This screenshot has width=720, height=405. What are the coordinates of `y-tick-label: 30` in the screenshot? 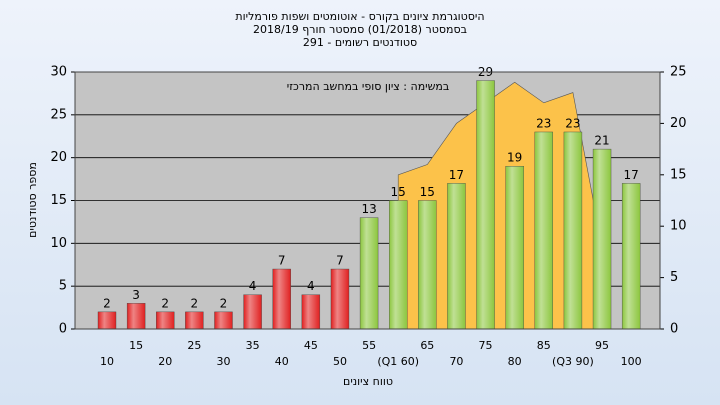 It's located at (58, 72).